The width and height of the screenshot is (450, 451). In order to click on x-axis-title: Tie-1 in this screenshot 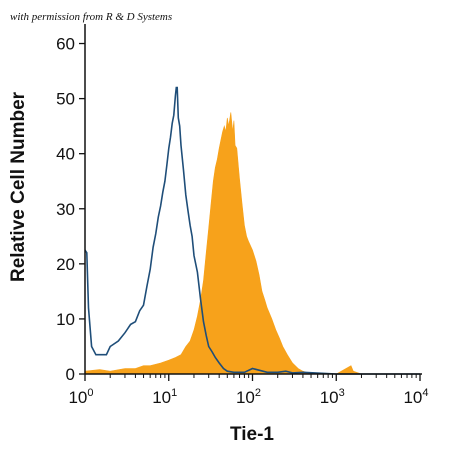, I will do `click(252, 434)`.